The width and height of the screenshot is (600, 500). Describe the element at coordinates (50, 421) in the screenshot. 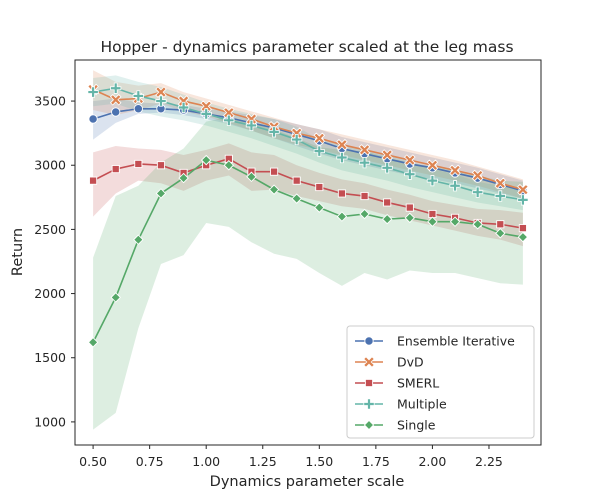

I see `y-tick-label: 1000` at that location.